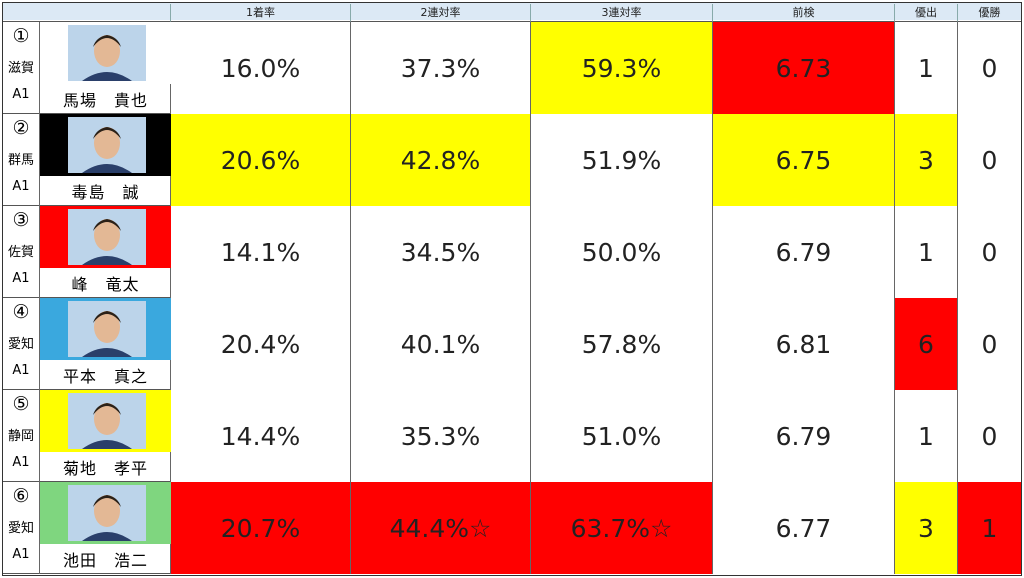 Image resolution: width=1024 pixels, height=578 pixels. I want to click on racer-cell: 馬場 貴也, so click(105, 68).